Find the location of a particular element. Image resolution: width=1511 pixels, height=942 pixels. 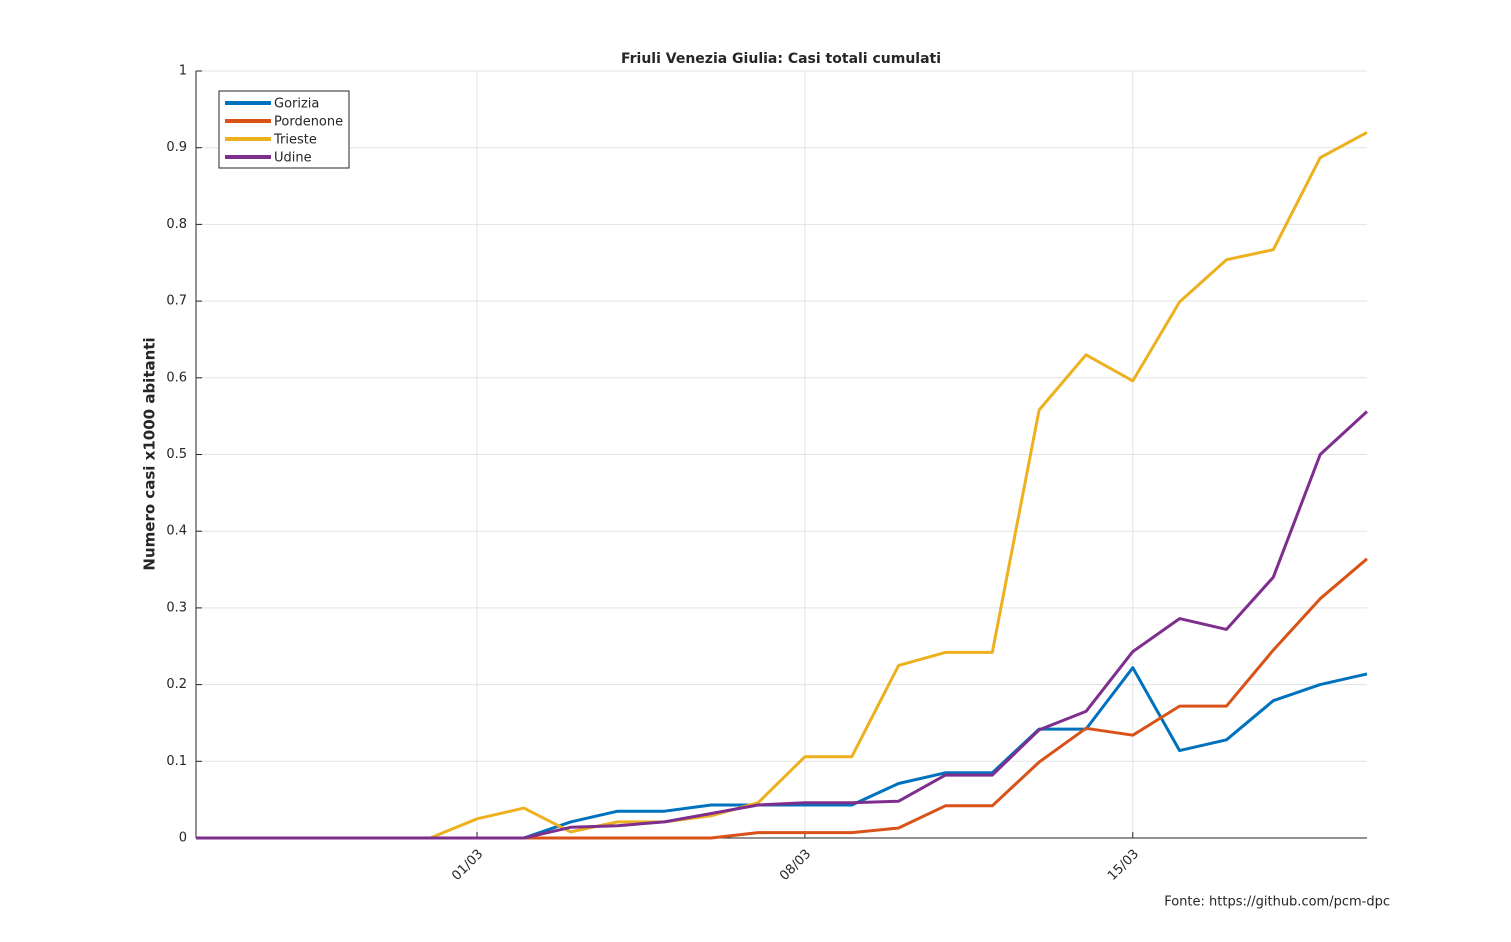

y-tick-label: 0 is located at coordinates (183, 838).